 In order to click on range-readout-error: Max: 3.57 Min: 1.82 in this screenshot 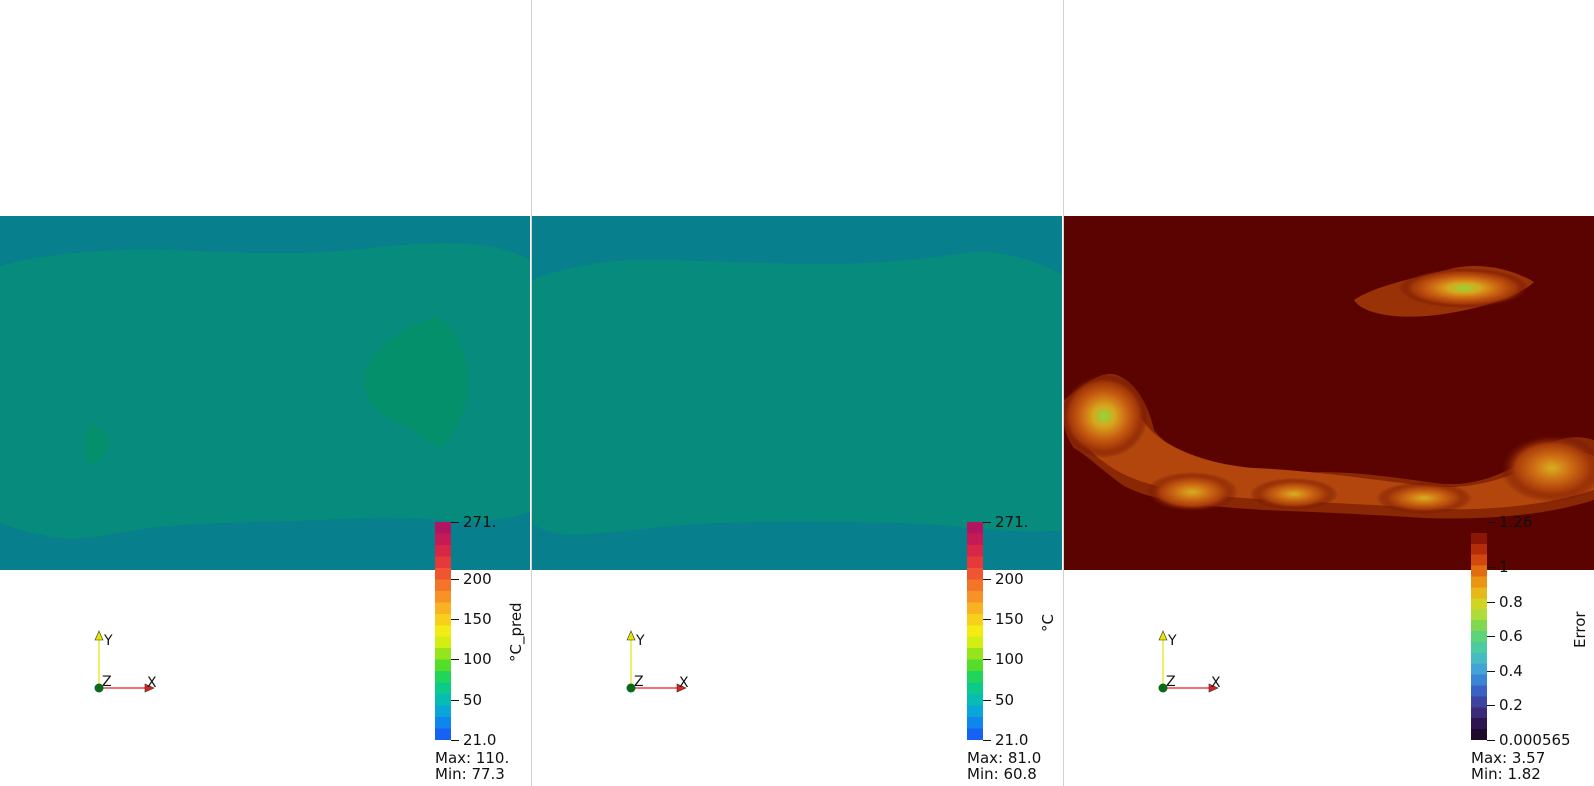, I will do `click(1508, 766)`.